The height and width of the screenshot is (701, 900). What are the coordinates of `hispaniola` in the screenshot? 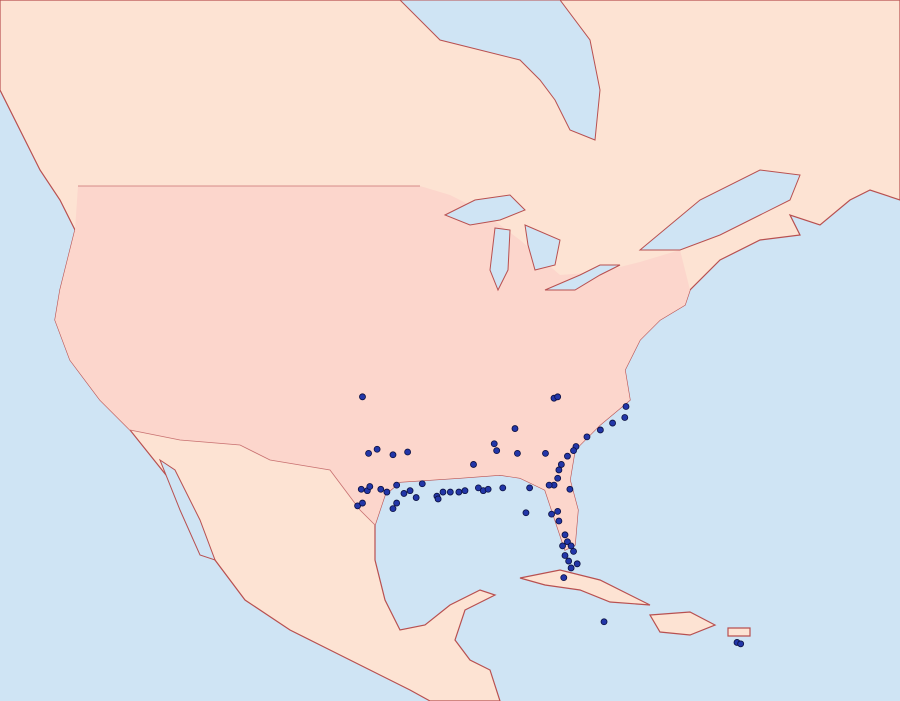 It's located at (682, 623).